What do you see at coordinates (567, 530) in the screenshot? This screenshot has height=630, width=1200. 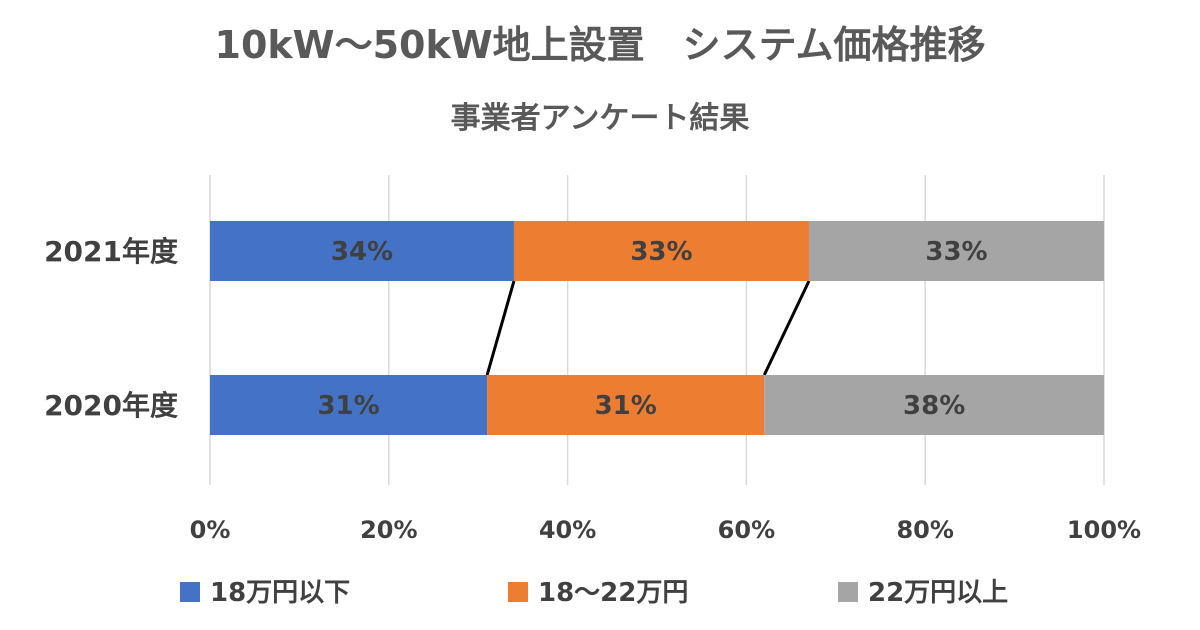 I see `x-tick-label: 40%` at bounding box center [567, 530].